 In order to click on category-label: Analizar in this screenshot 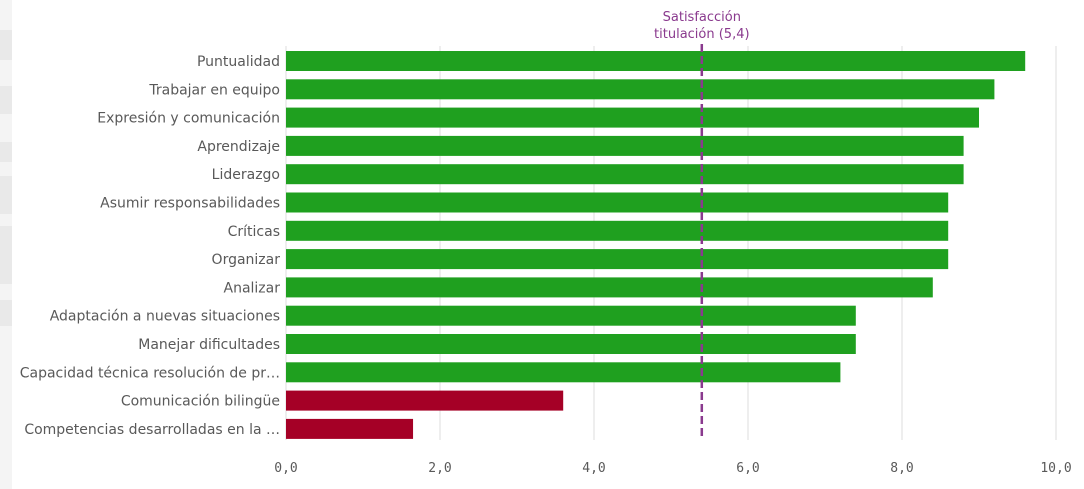, I will do `click(252, 288)`.